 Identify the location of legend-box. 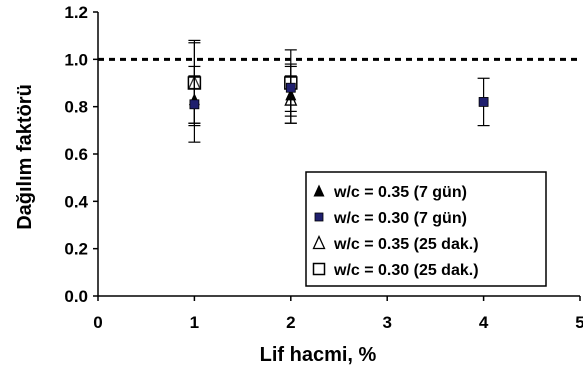
(426, 229).